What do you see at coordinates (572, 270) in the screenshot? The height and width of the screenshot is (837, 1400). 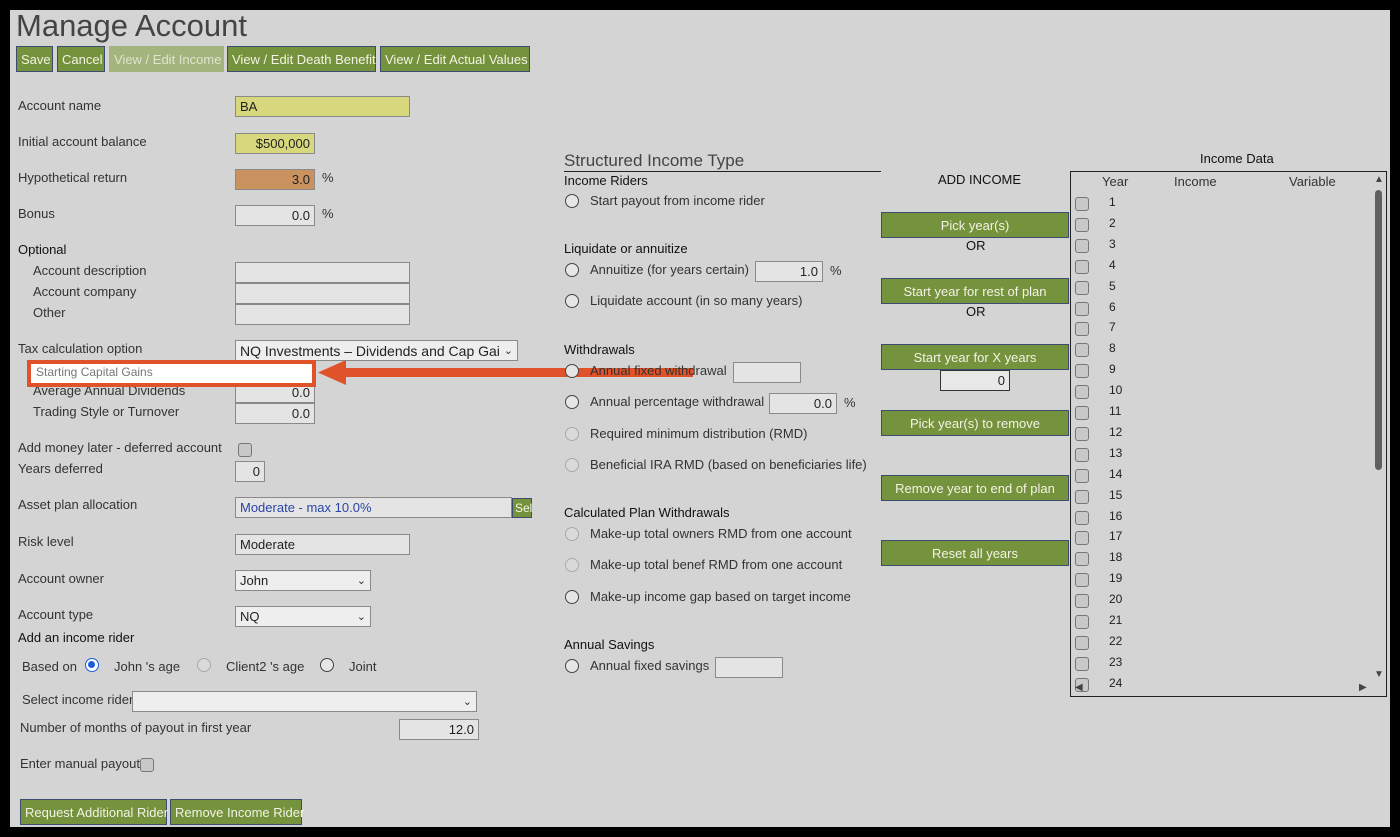 I see `annuitize-radio` at bounding box center [572, 270].